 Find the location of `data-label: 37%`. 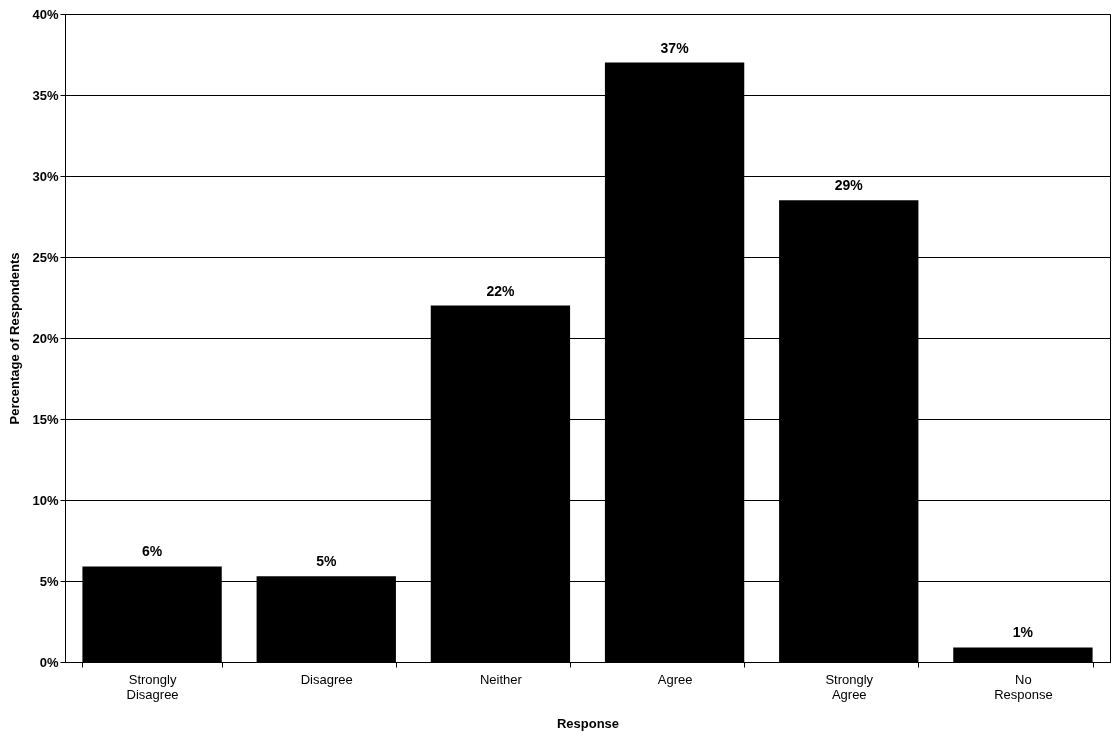

data-label: 37% is located at coordinates (675, 47).